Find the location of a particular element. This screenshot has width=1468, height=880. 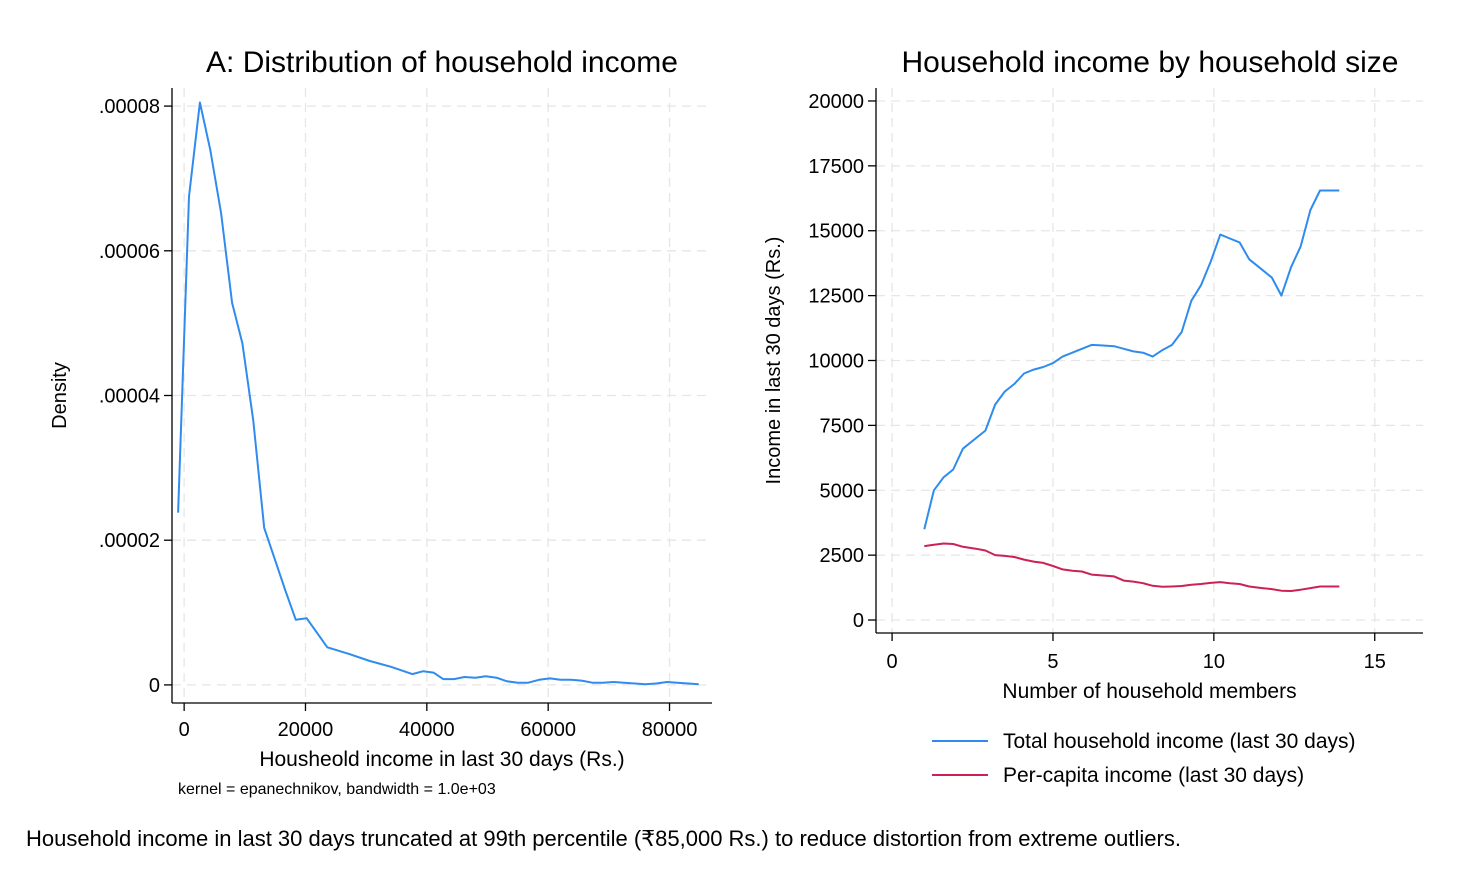

income-y-axis-label: Income in last 30 days (Rs.) is located at coordinates (774, 361).